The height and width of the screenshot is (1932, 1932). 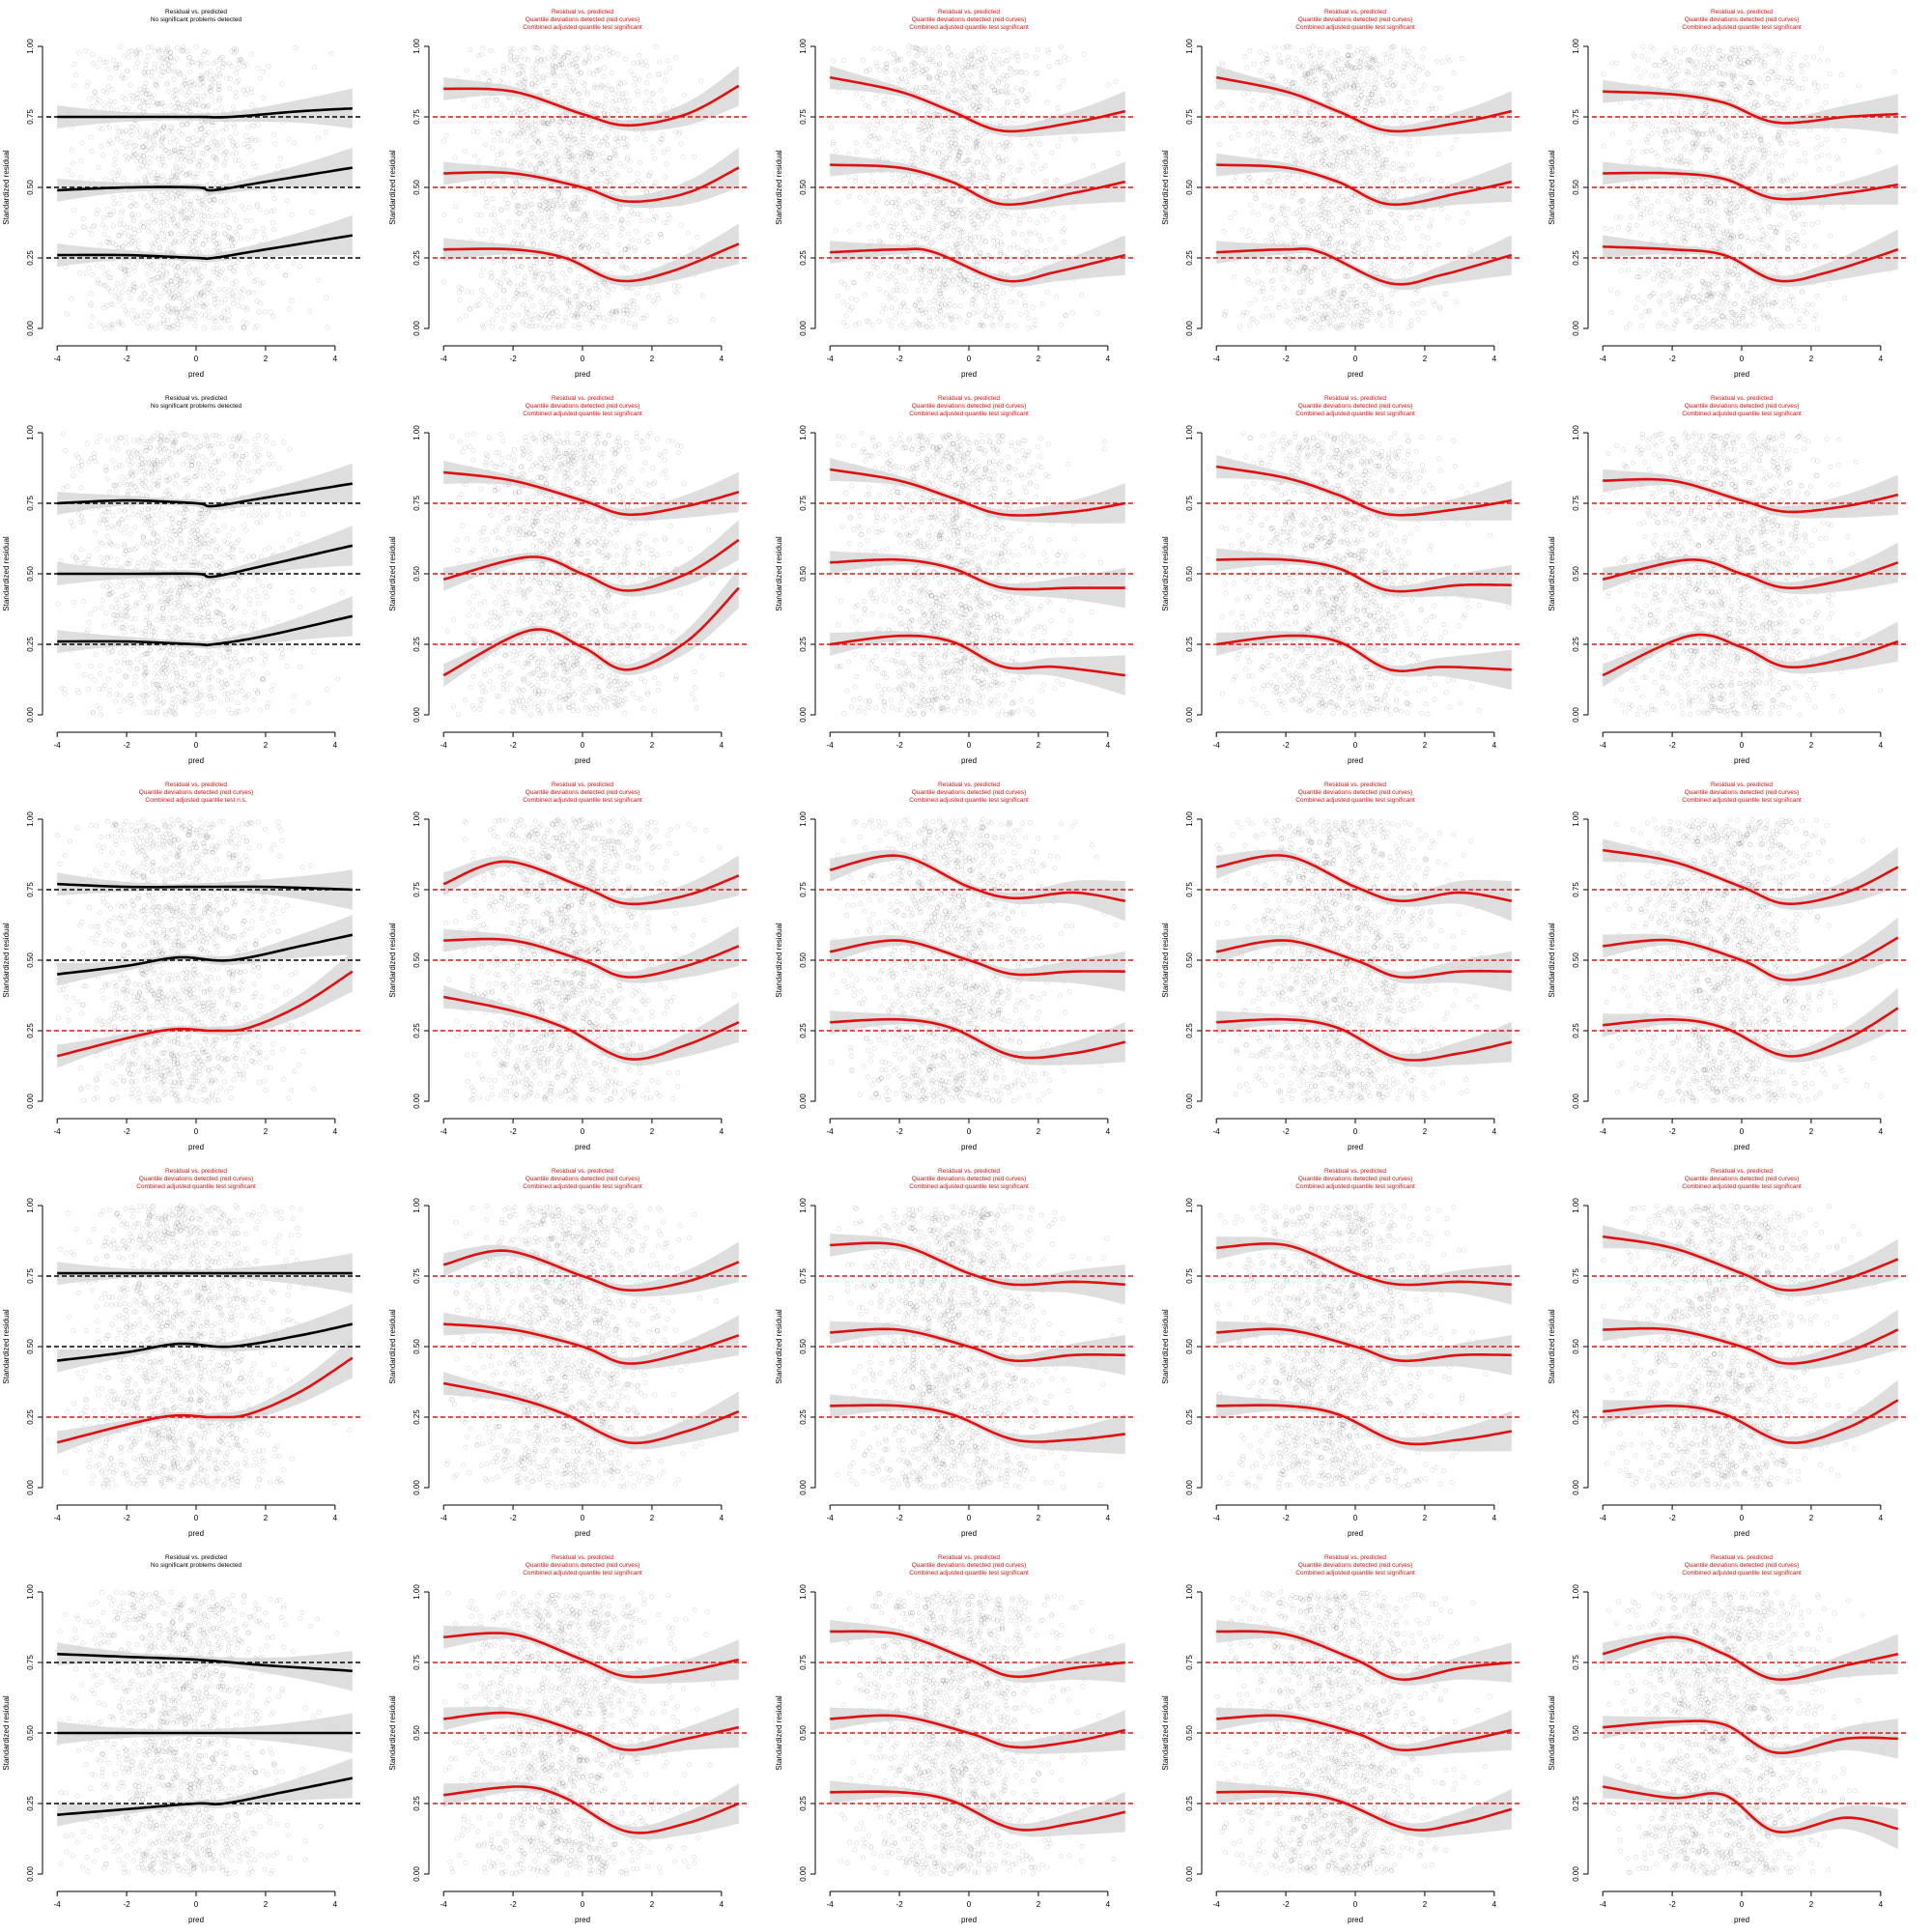 I want to click on confidence-band, so click(x=205, y=108).